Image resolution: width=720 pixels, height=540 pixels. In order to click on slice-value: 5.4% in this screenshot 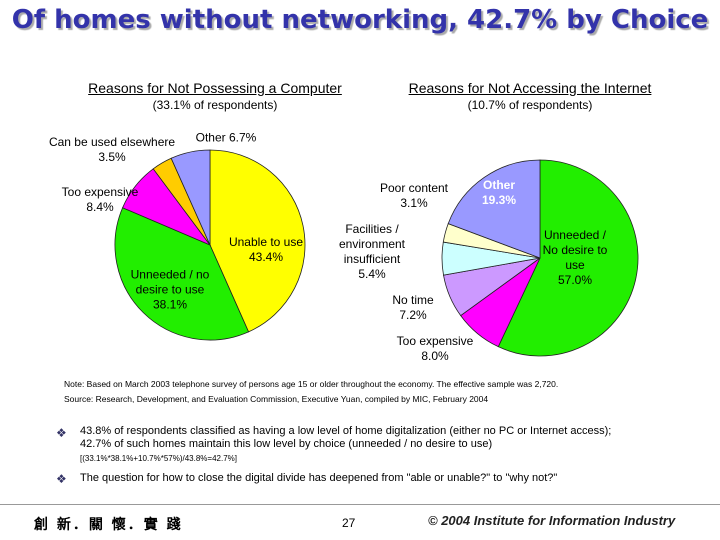, I will do `click(372, 274)`.